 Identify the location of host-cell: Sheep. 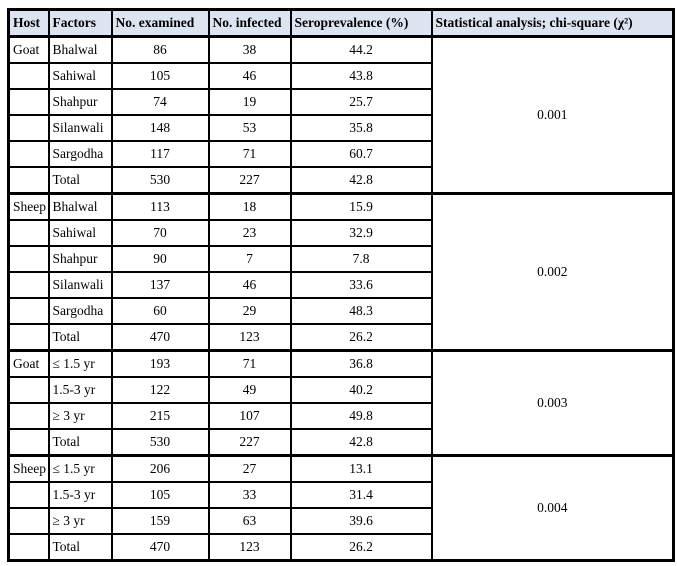
(28, 468).